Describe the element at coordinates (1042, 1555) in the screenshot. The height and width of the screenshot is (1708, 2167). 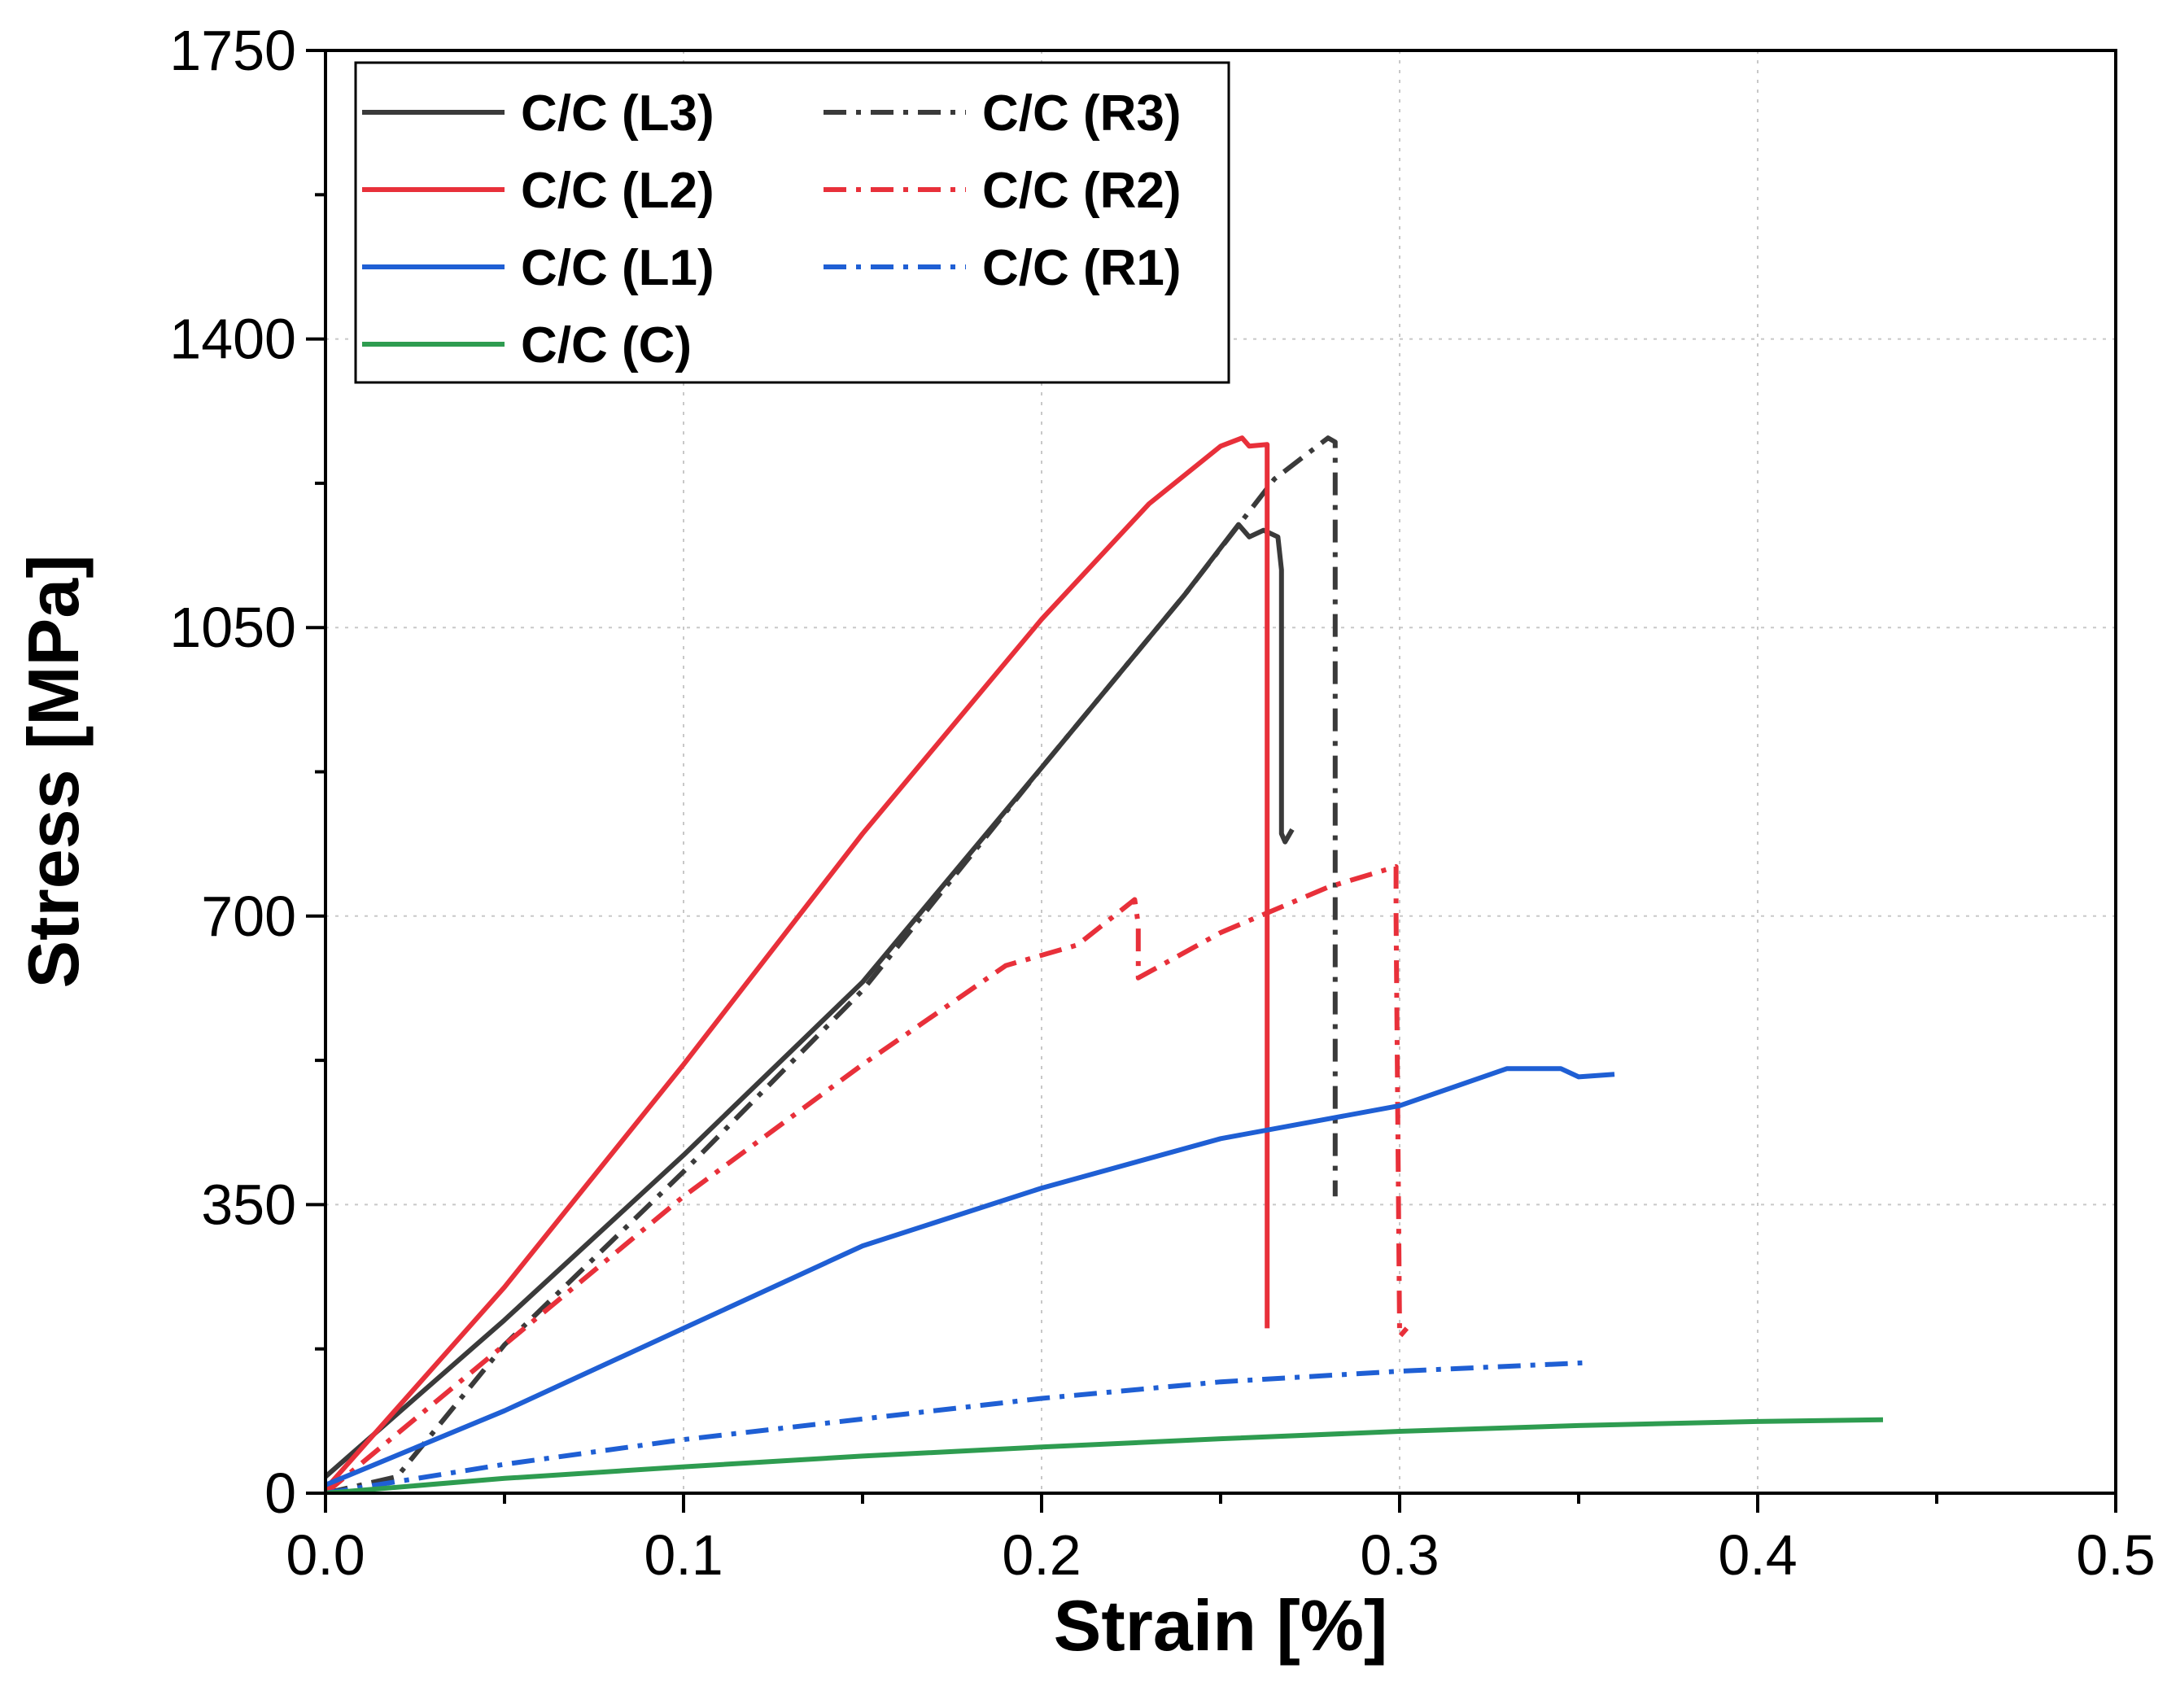
I see `x-tick-label: 0.2` at that location.